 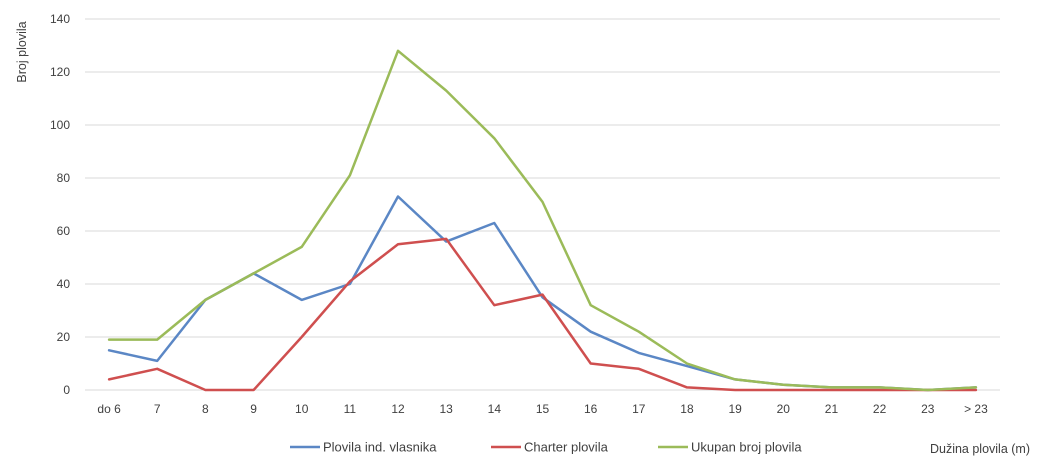 What do you see at coordinates (64, 178) in the screenshot?
I see `y-tick-label: 80` at bounding box center [64, 178].